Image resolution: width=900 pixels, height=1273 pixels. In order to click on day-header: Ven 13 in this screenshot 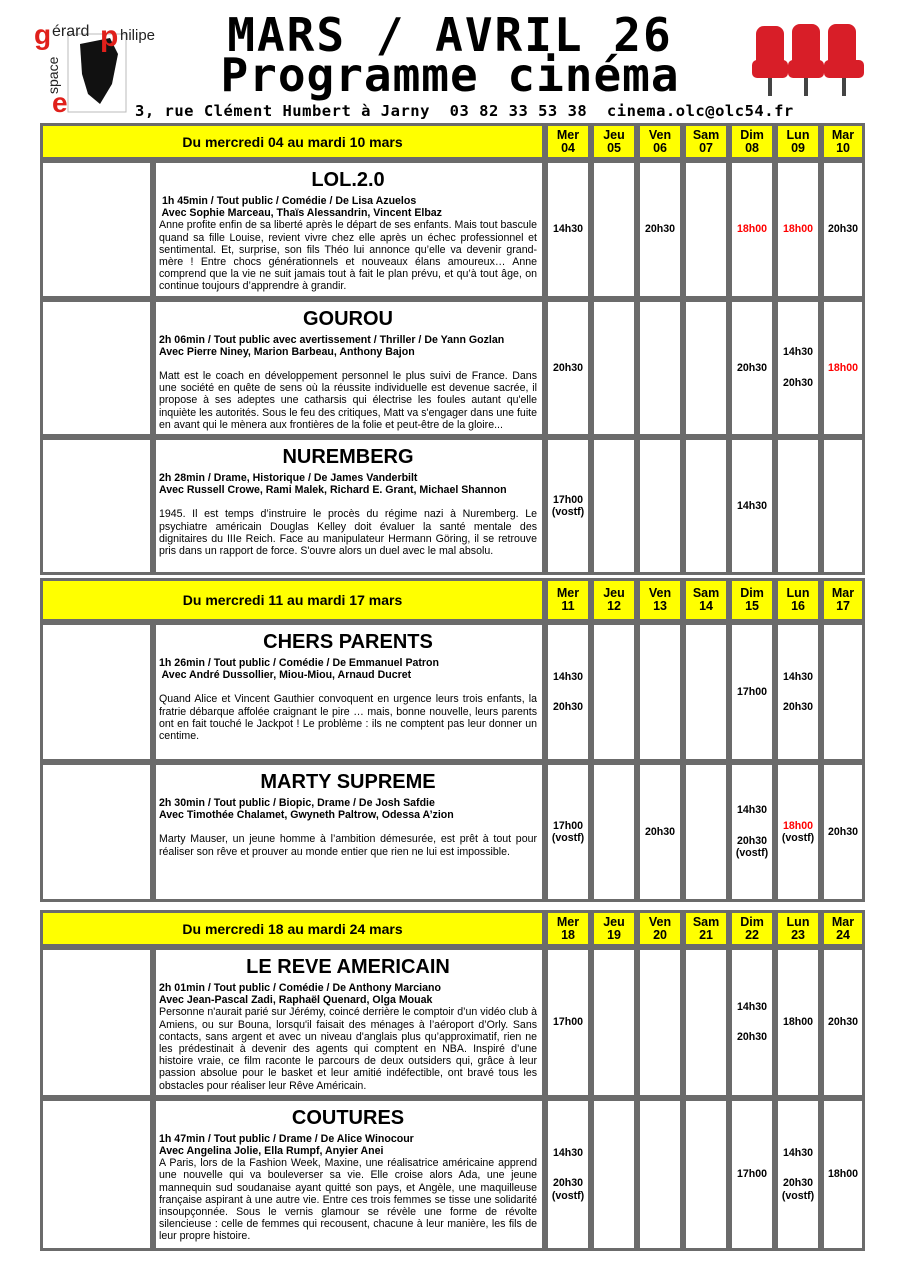, I will do `click(660, 600)`.